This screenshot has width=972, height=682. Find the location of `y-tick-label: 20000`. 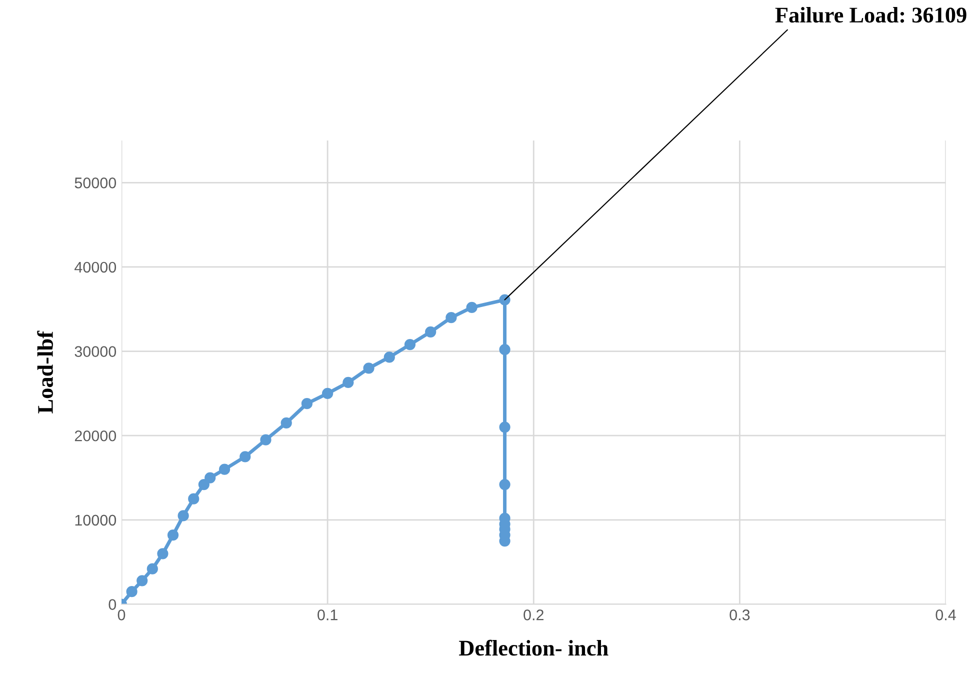

y-tick-label: 20000 is located at coordinates (95, 436).